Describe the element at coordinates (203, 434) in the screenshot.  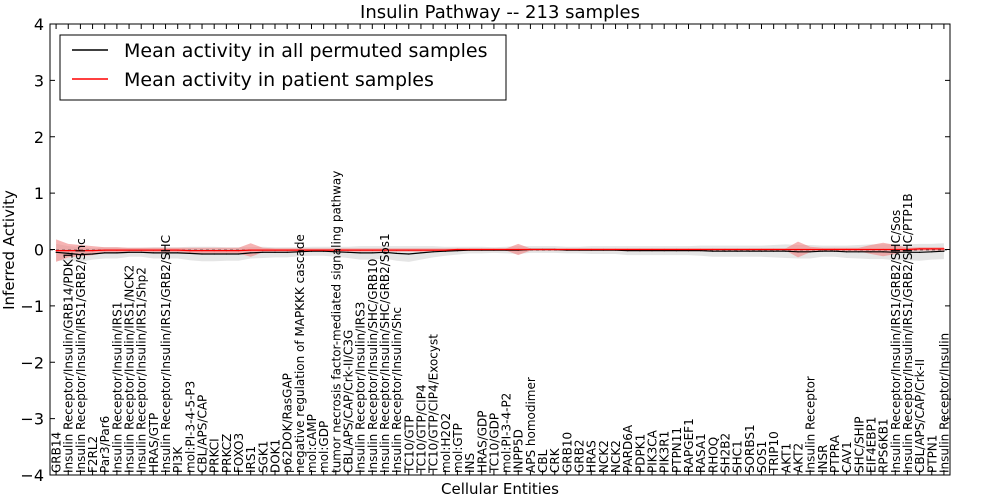
I see `x-tick-label: CBL/APS/CAP` at that location.